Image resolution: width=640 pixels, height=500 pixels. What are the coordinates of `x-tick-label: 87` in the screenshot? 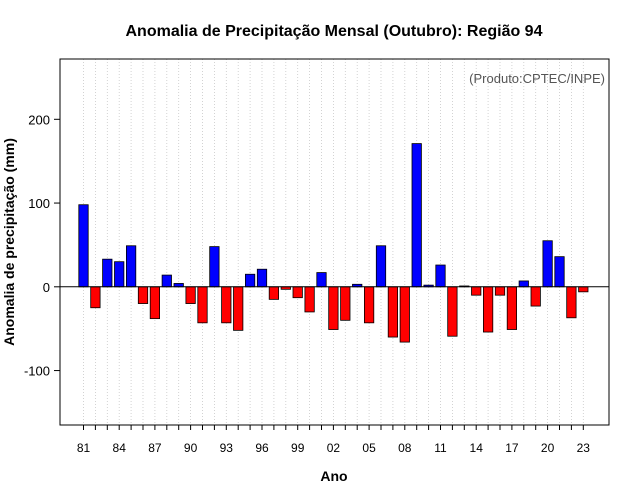 It's located at (155, 448).